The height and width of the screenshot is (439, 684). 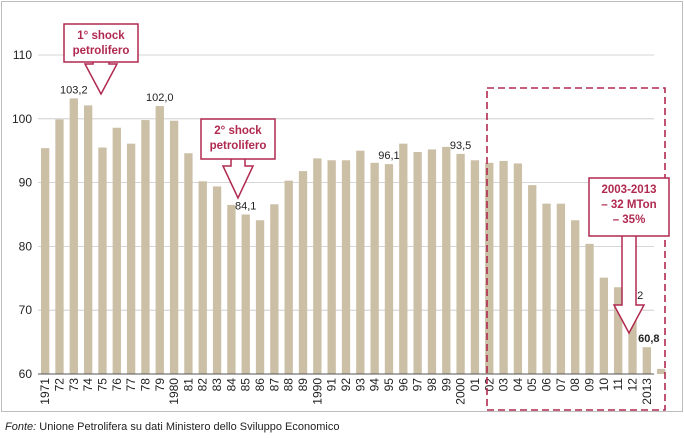 I want to click on summary-box, so click(x=629, y=207).